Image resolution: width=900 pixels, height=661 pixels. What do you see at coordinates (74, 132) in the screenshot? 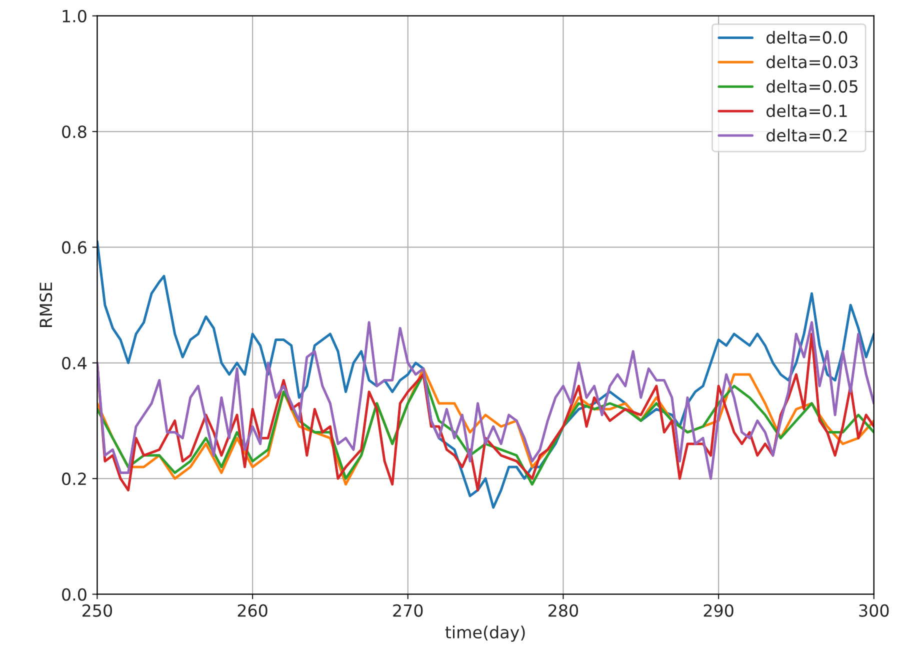
I see `y-tick-label: 0.8` at bounding box center [74, 132].